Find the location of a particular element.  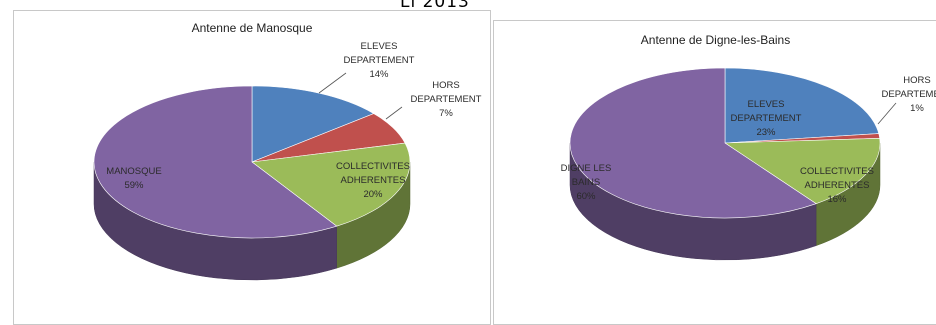

slice-data-label: HORSDEPARTEMENT1% is located at coordinates (909, 94).